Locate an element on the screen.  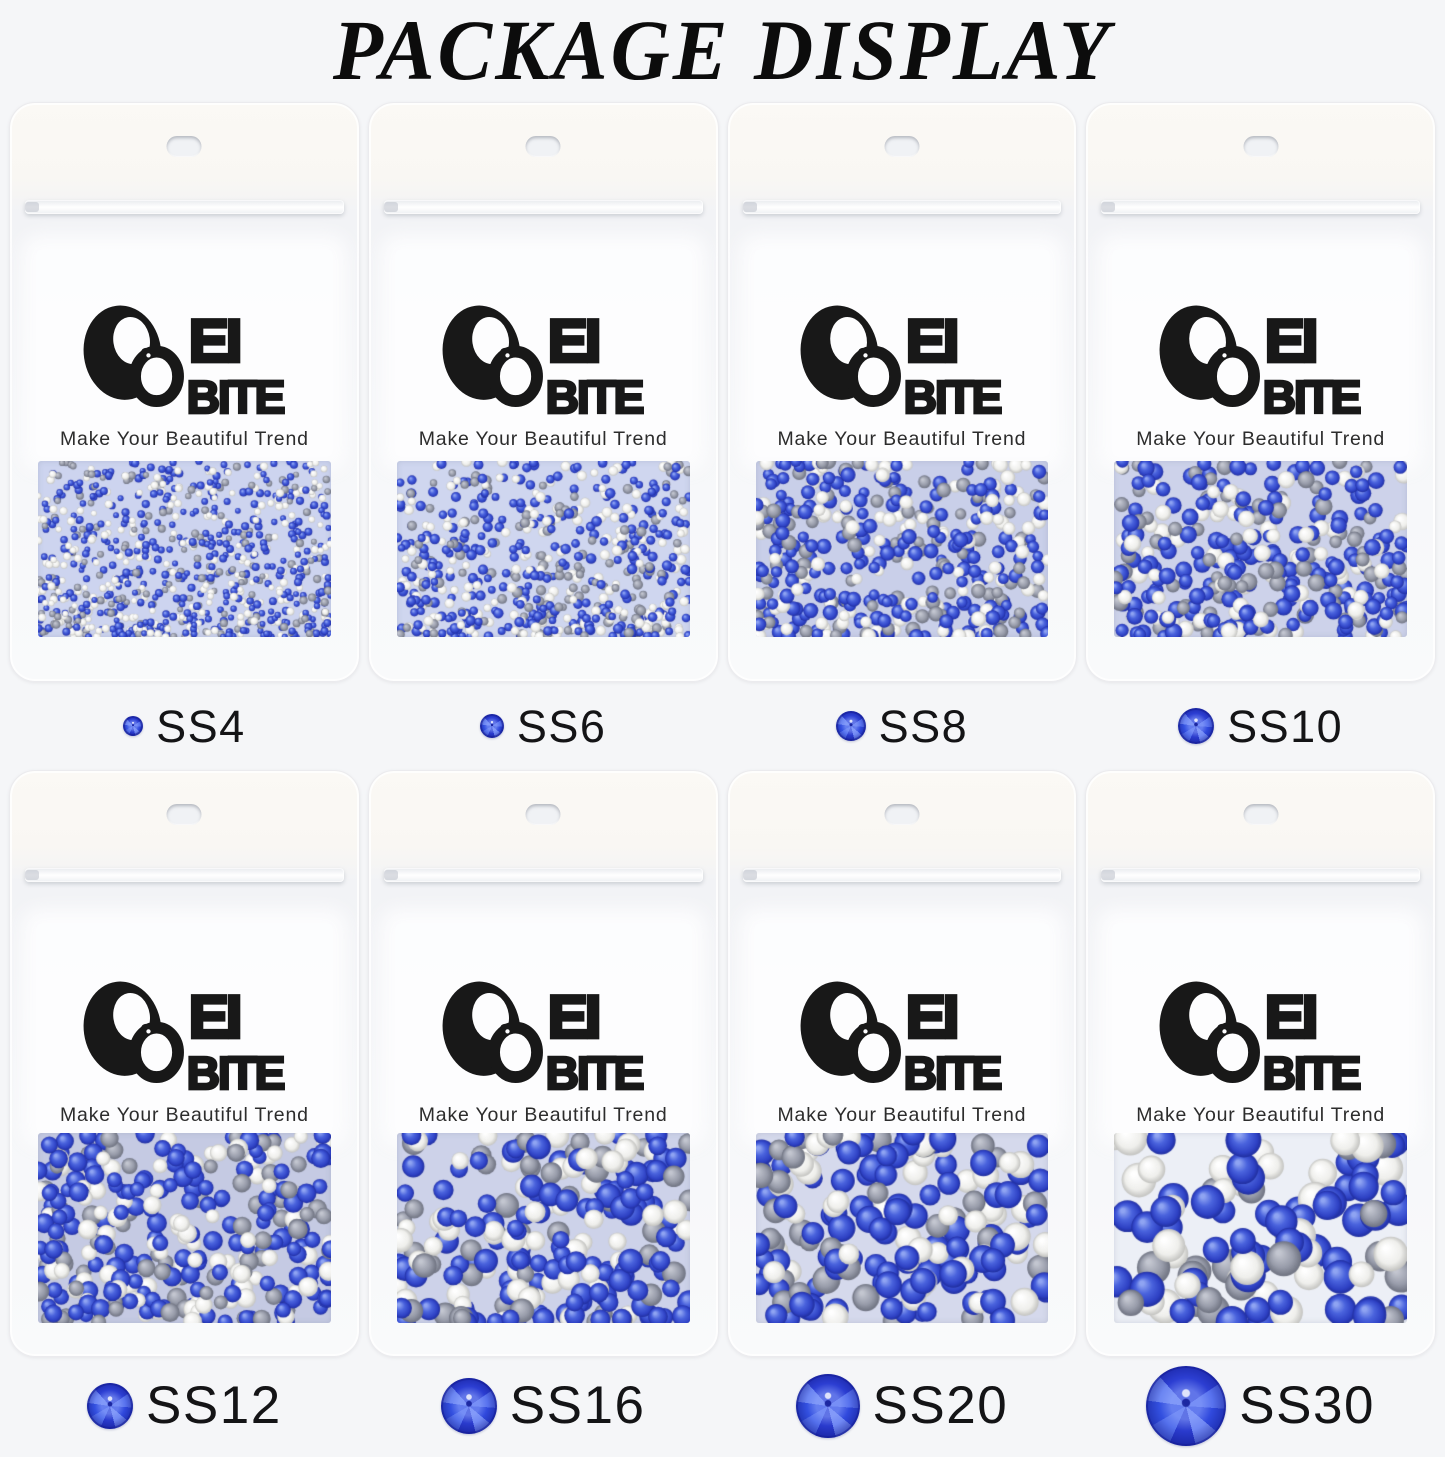
package-cell: EI BITE Make Your Beautiful Trend SS8 is located at coordinates (902, 436).